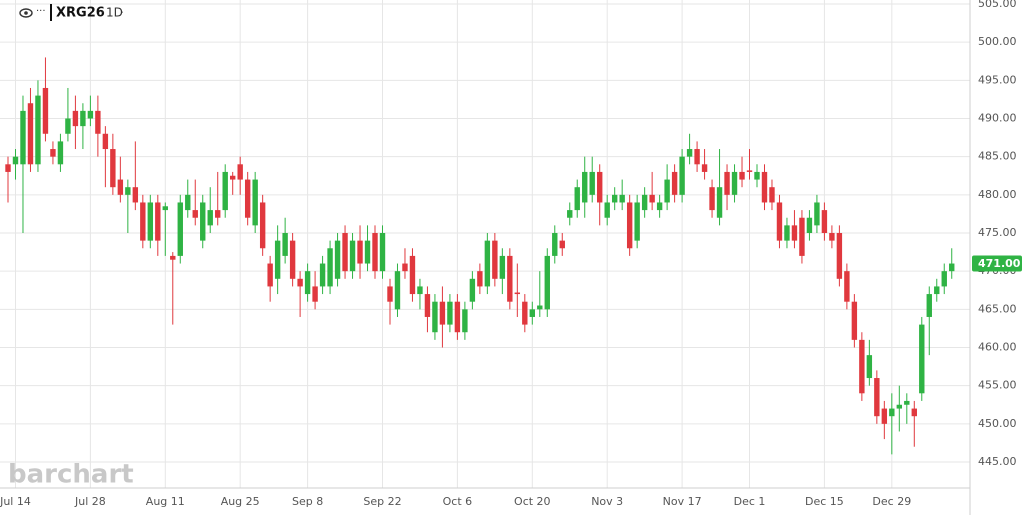 This screenshot has width=1024, height=515. Describe the element at coordinates (997, 232) in the screenshot. I see `y-tick-label: 475.00` at that location.